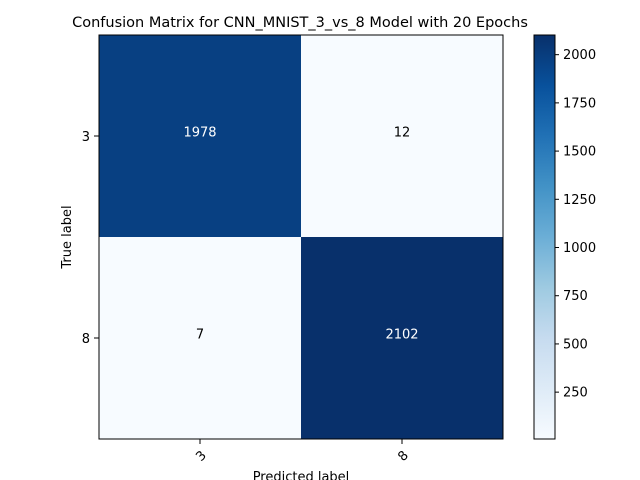 The height and width of the screenshot is (480, 640). I want to click on y-axis-label: True label, so click(67, 237).